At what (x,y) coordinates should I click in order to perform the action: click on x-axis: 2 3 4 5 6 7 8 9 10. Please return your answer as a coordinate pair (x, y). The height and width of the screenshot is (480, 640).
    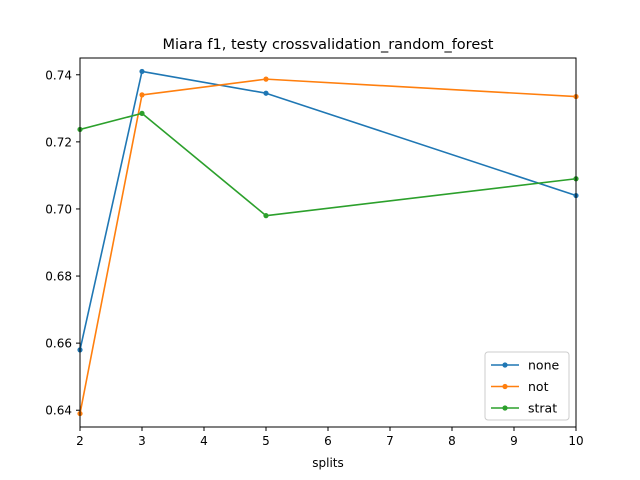
    Looking at the image, I should click on (330, 437).